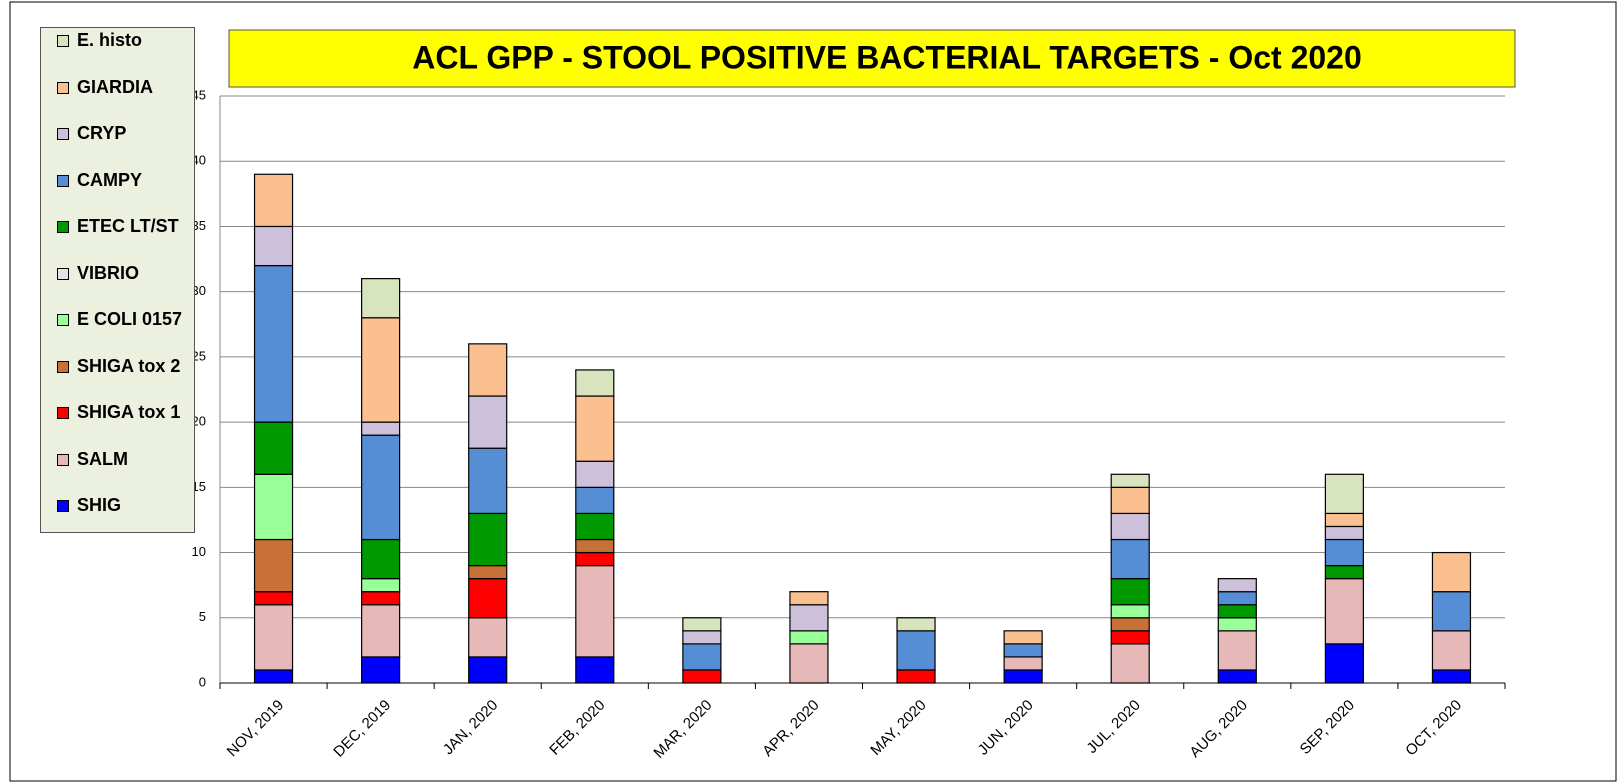 This screenshot has height=784, width=1619. I want to click on legend-label: CRYP, so click(102, 133).